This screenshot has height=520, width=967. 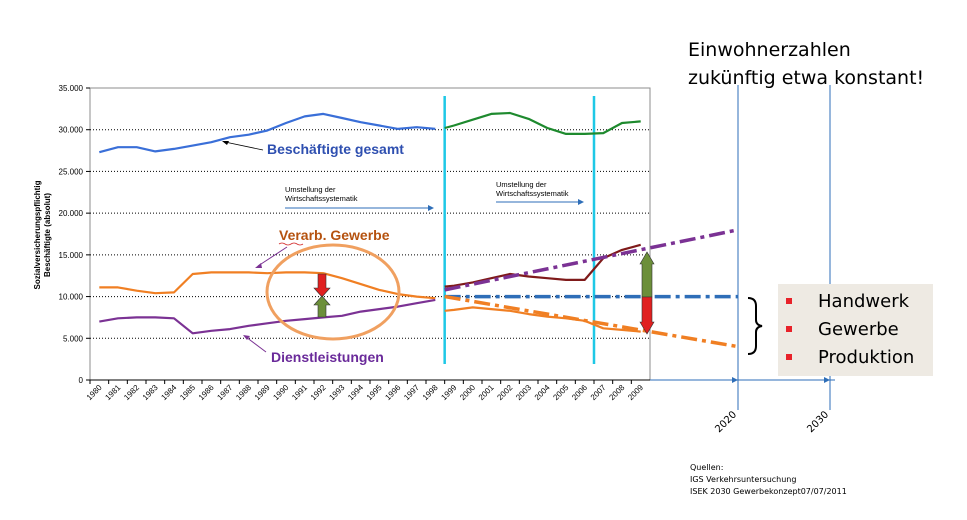 What do you see at coordinates (243, 392) in the screenshot?
I see `x-tick-label: 1988` at bounding box center [243, 392].